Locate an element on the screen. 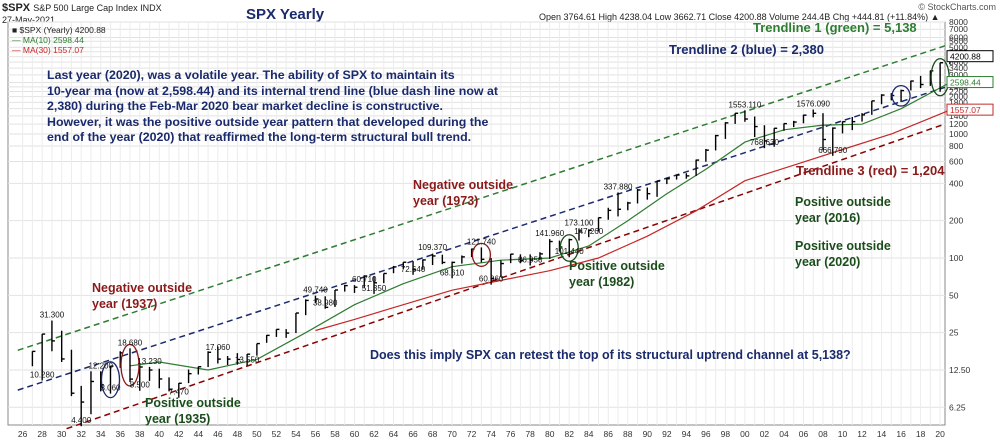 The image size is (1000, 440). x-tick-label: 54 is located at coordinates (296, 434).